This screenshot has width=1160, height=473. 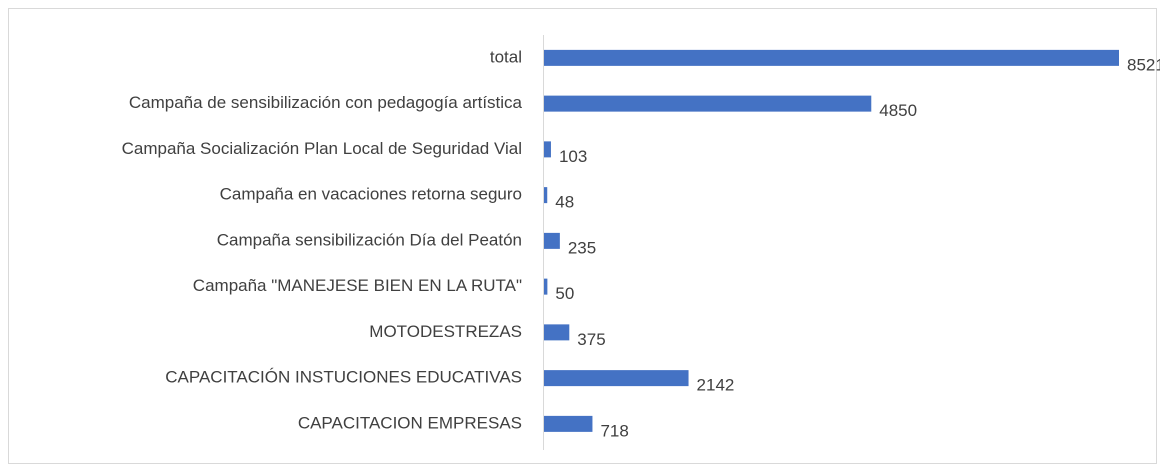 What do you see at coordinates (410, 422) in the screenshot?
I see `category-label: CAPACITACION EMPRESAS` at bounding box center [410, 422].